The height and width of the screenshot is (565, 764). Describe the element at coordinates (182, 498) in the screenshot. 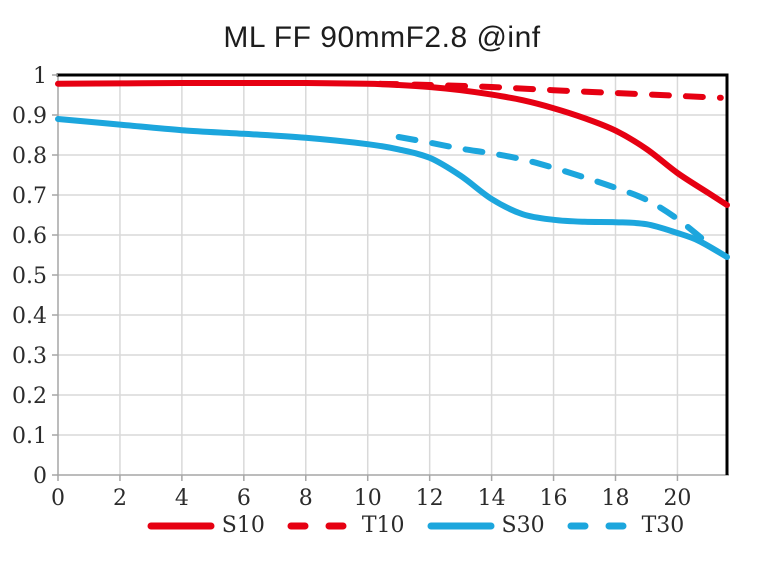

I see `x-tick-label: 4` at that location.